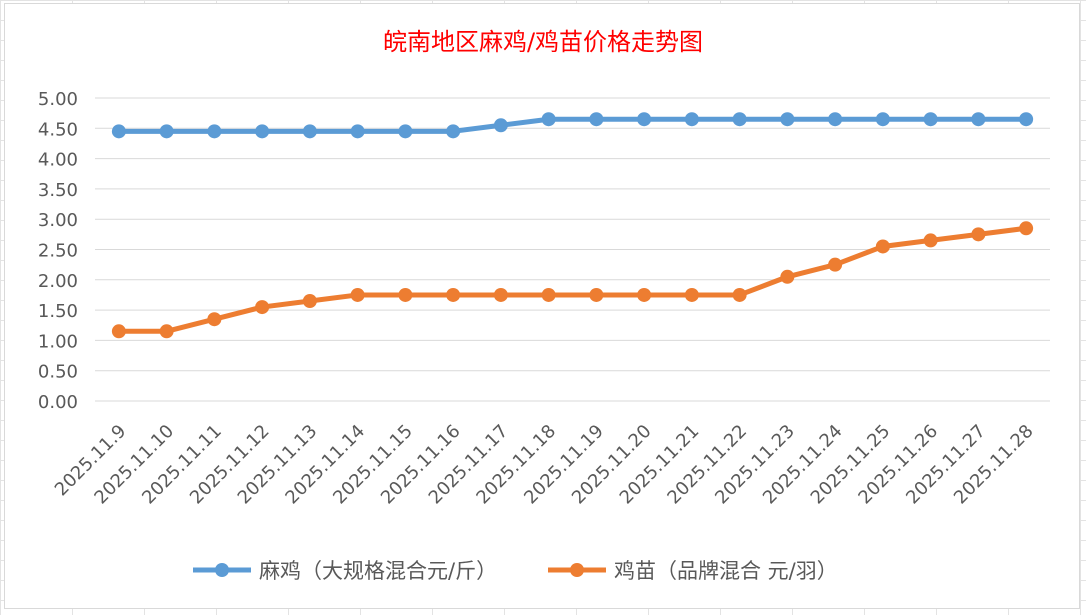  Describe the element at coordinates (726, 571) in the screenshot. I see `legend-label: 鸡苗（品牌混合 元/羽）` at that location.